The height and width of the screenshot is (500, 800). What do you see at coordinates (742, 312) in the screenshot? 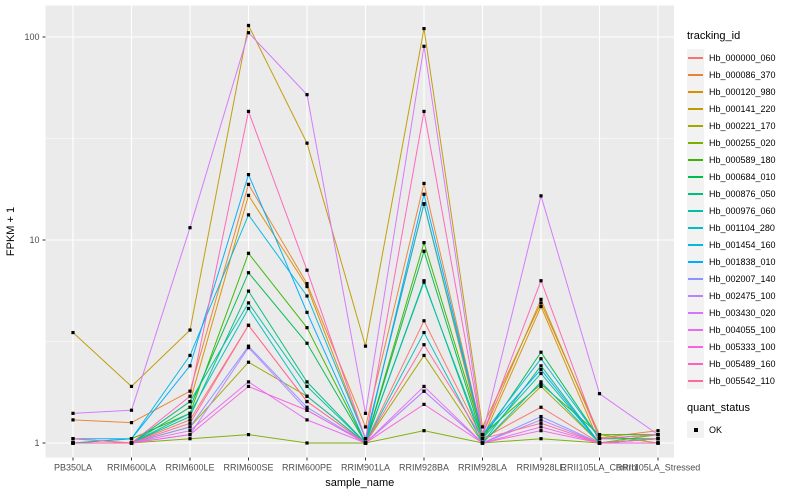
I see `legend-item-label: Hb_003430_020` at bounding box center [742, 312].